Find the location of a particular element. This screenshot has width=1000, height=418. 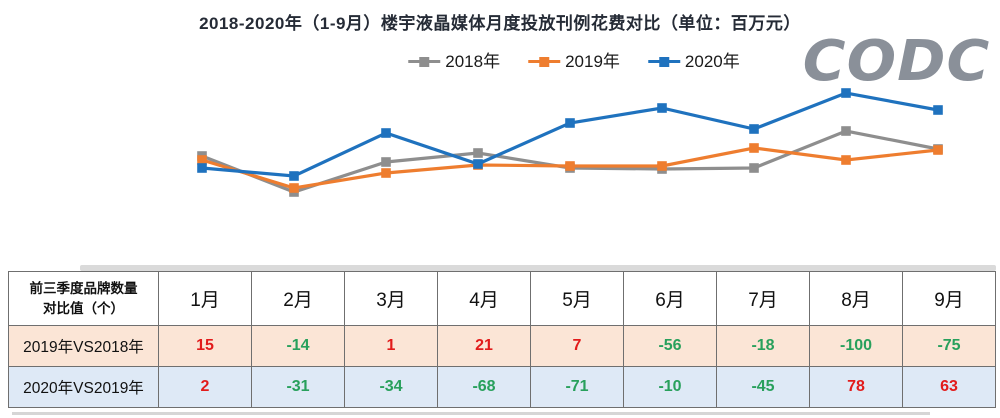

legend-item-2019: 2019年 is located at coordinates (574, 61).